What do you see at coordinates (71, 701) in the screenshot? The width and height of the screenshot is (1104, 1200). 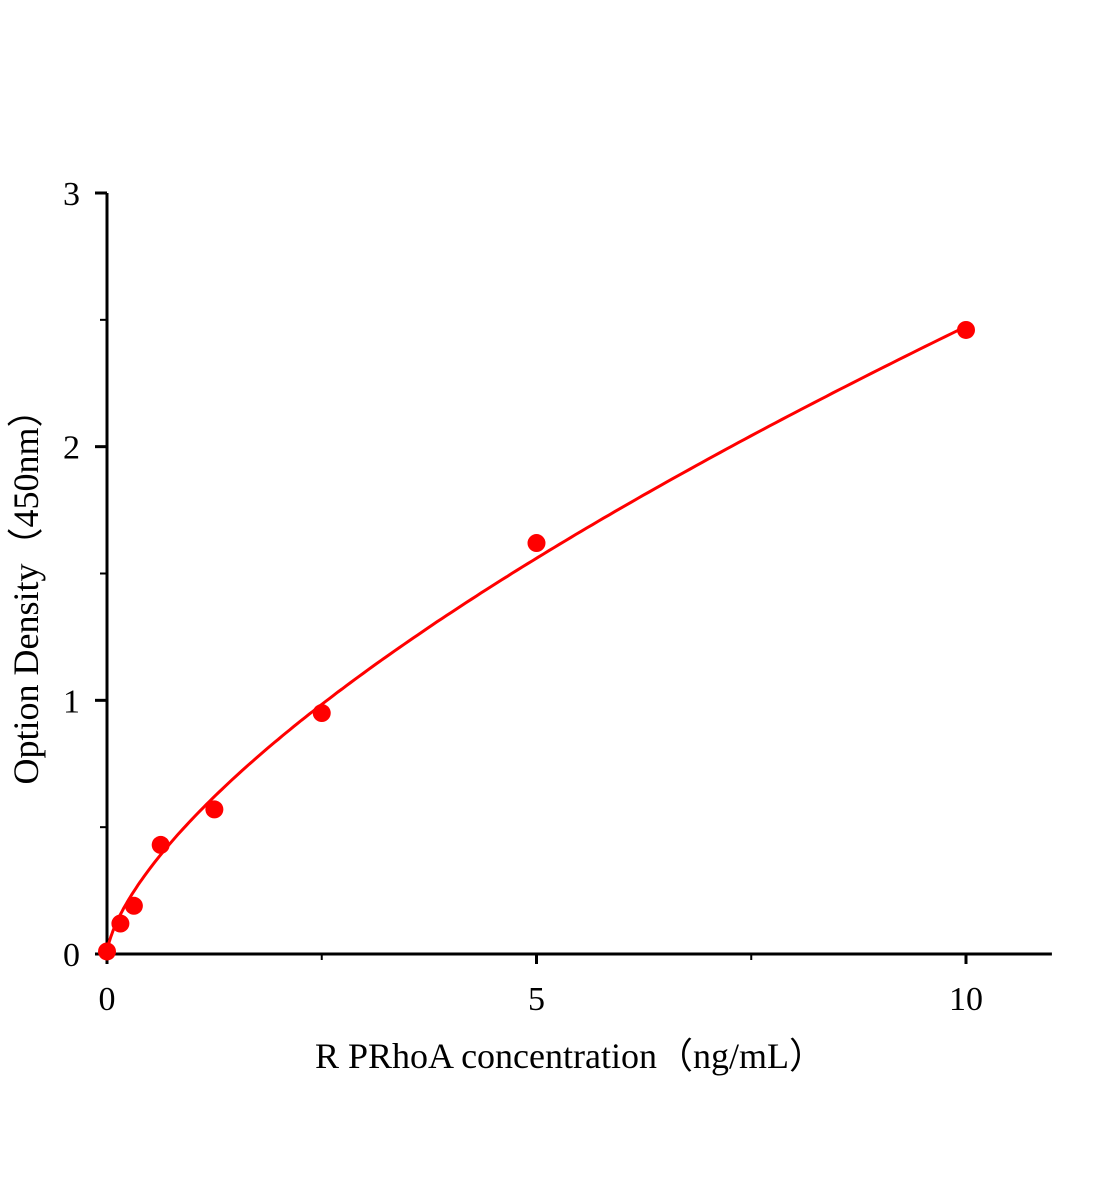 I see `y-tick-label: 1` at bounding box center [71, 701].